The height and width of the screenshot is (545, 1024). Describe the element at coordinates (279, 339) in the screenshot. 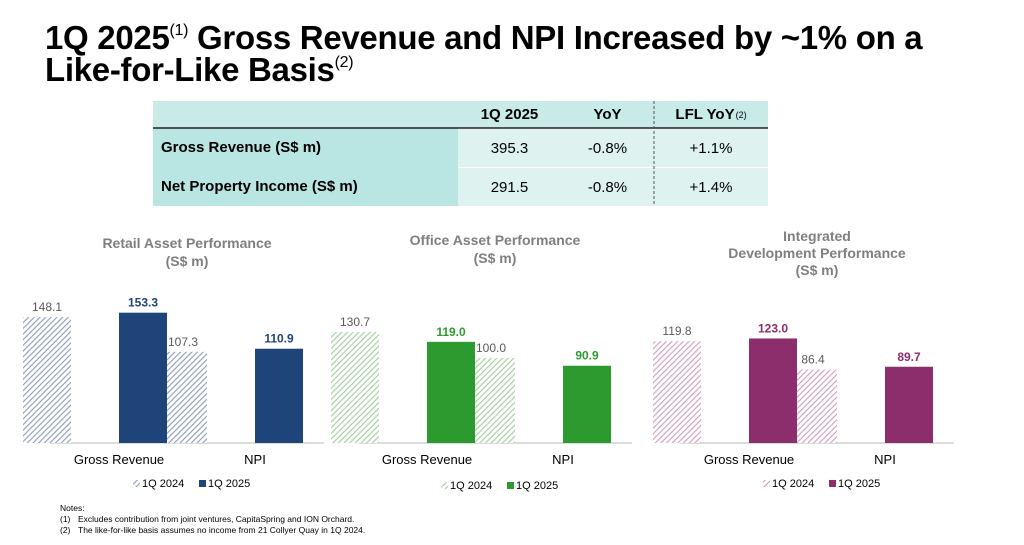

I see `data-label: 110.9` at that location.